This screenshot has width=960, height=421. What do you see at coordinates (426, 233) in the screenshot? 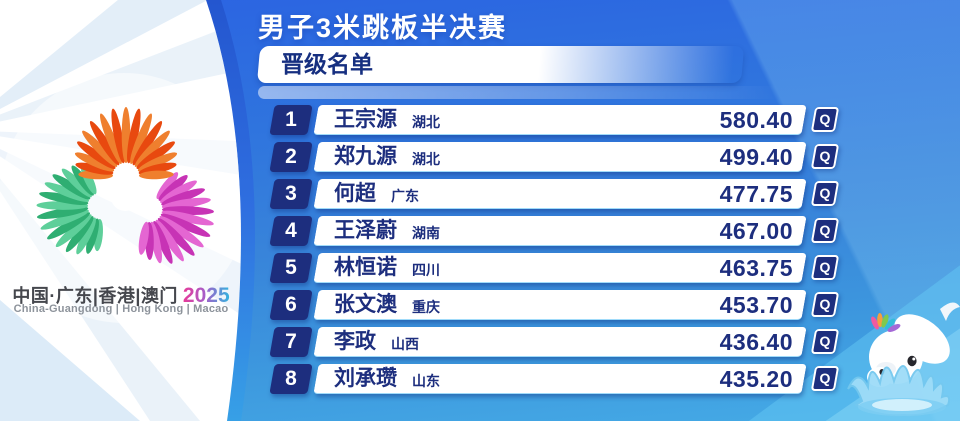
I see `province-label: 湖南` at bounding box center [426, 233].